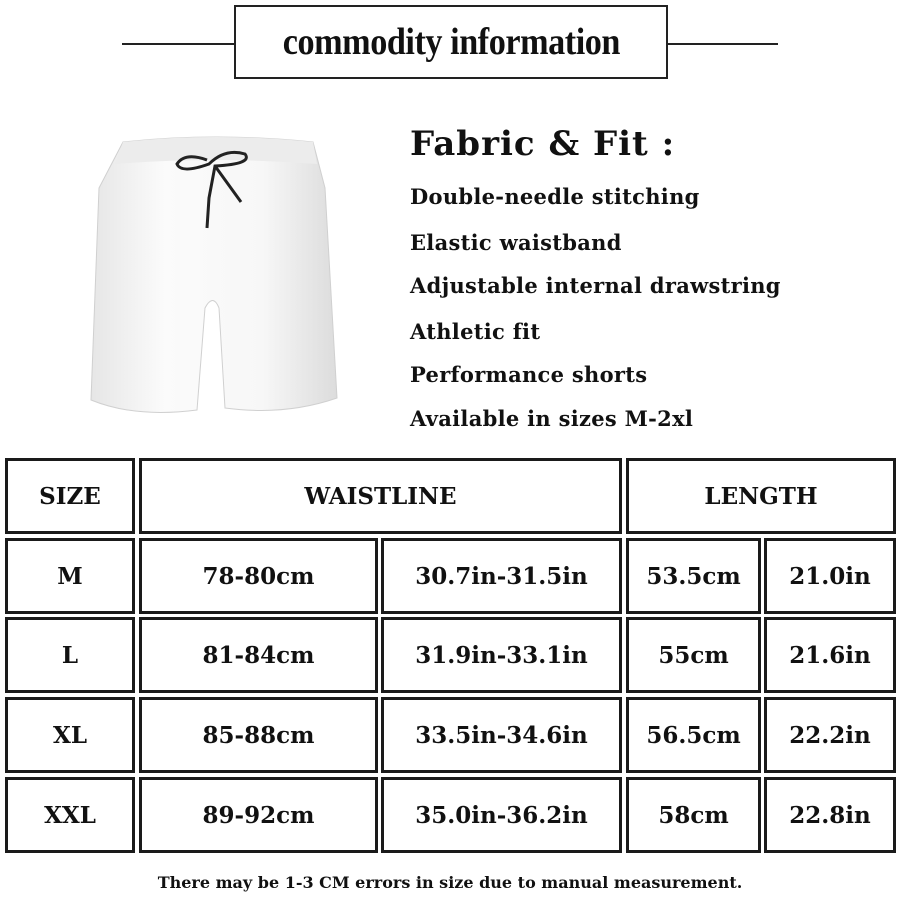 The width and height of the screenshot is (900, 900). Describe the element at coordinates (501, 576) in the screenshot. I see `cell-waist-in: 30.7in-31.5in` at that location.